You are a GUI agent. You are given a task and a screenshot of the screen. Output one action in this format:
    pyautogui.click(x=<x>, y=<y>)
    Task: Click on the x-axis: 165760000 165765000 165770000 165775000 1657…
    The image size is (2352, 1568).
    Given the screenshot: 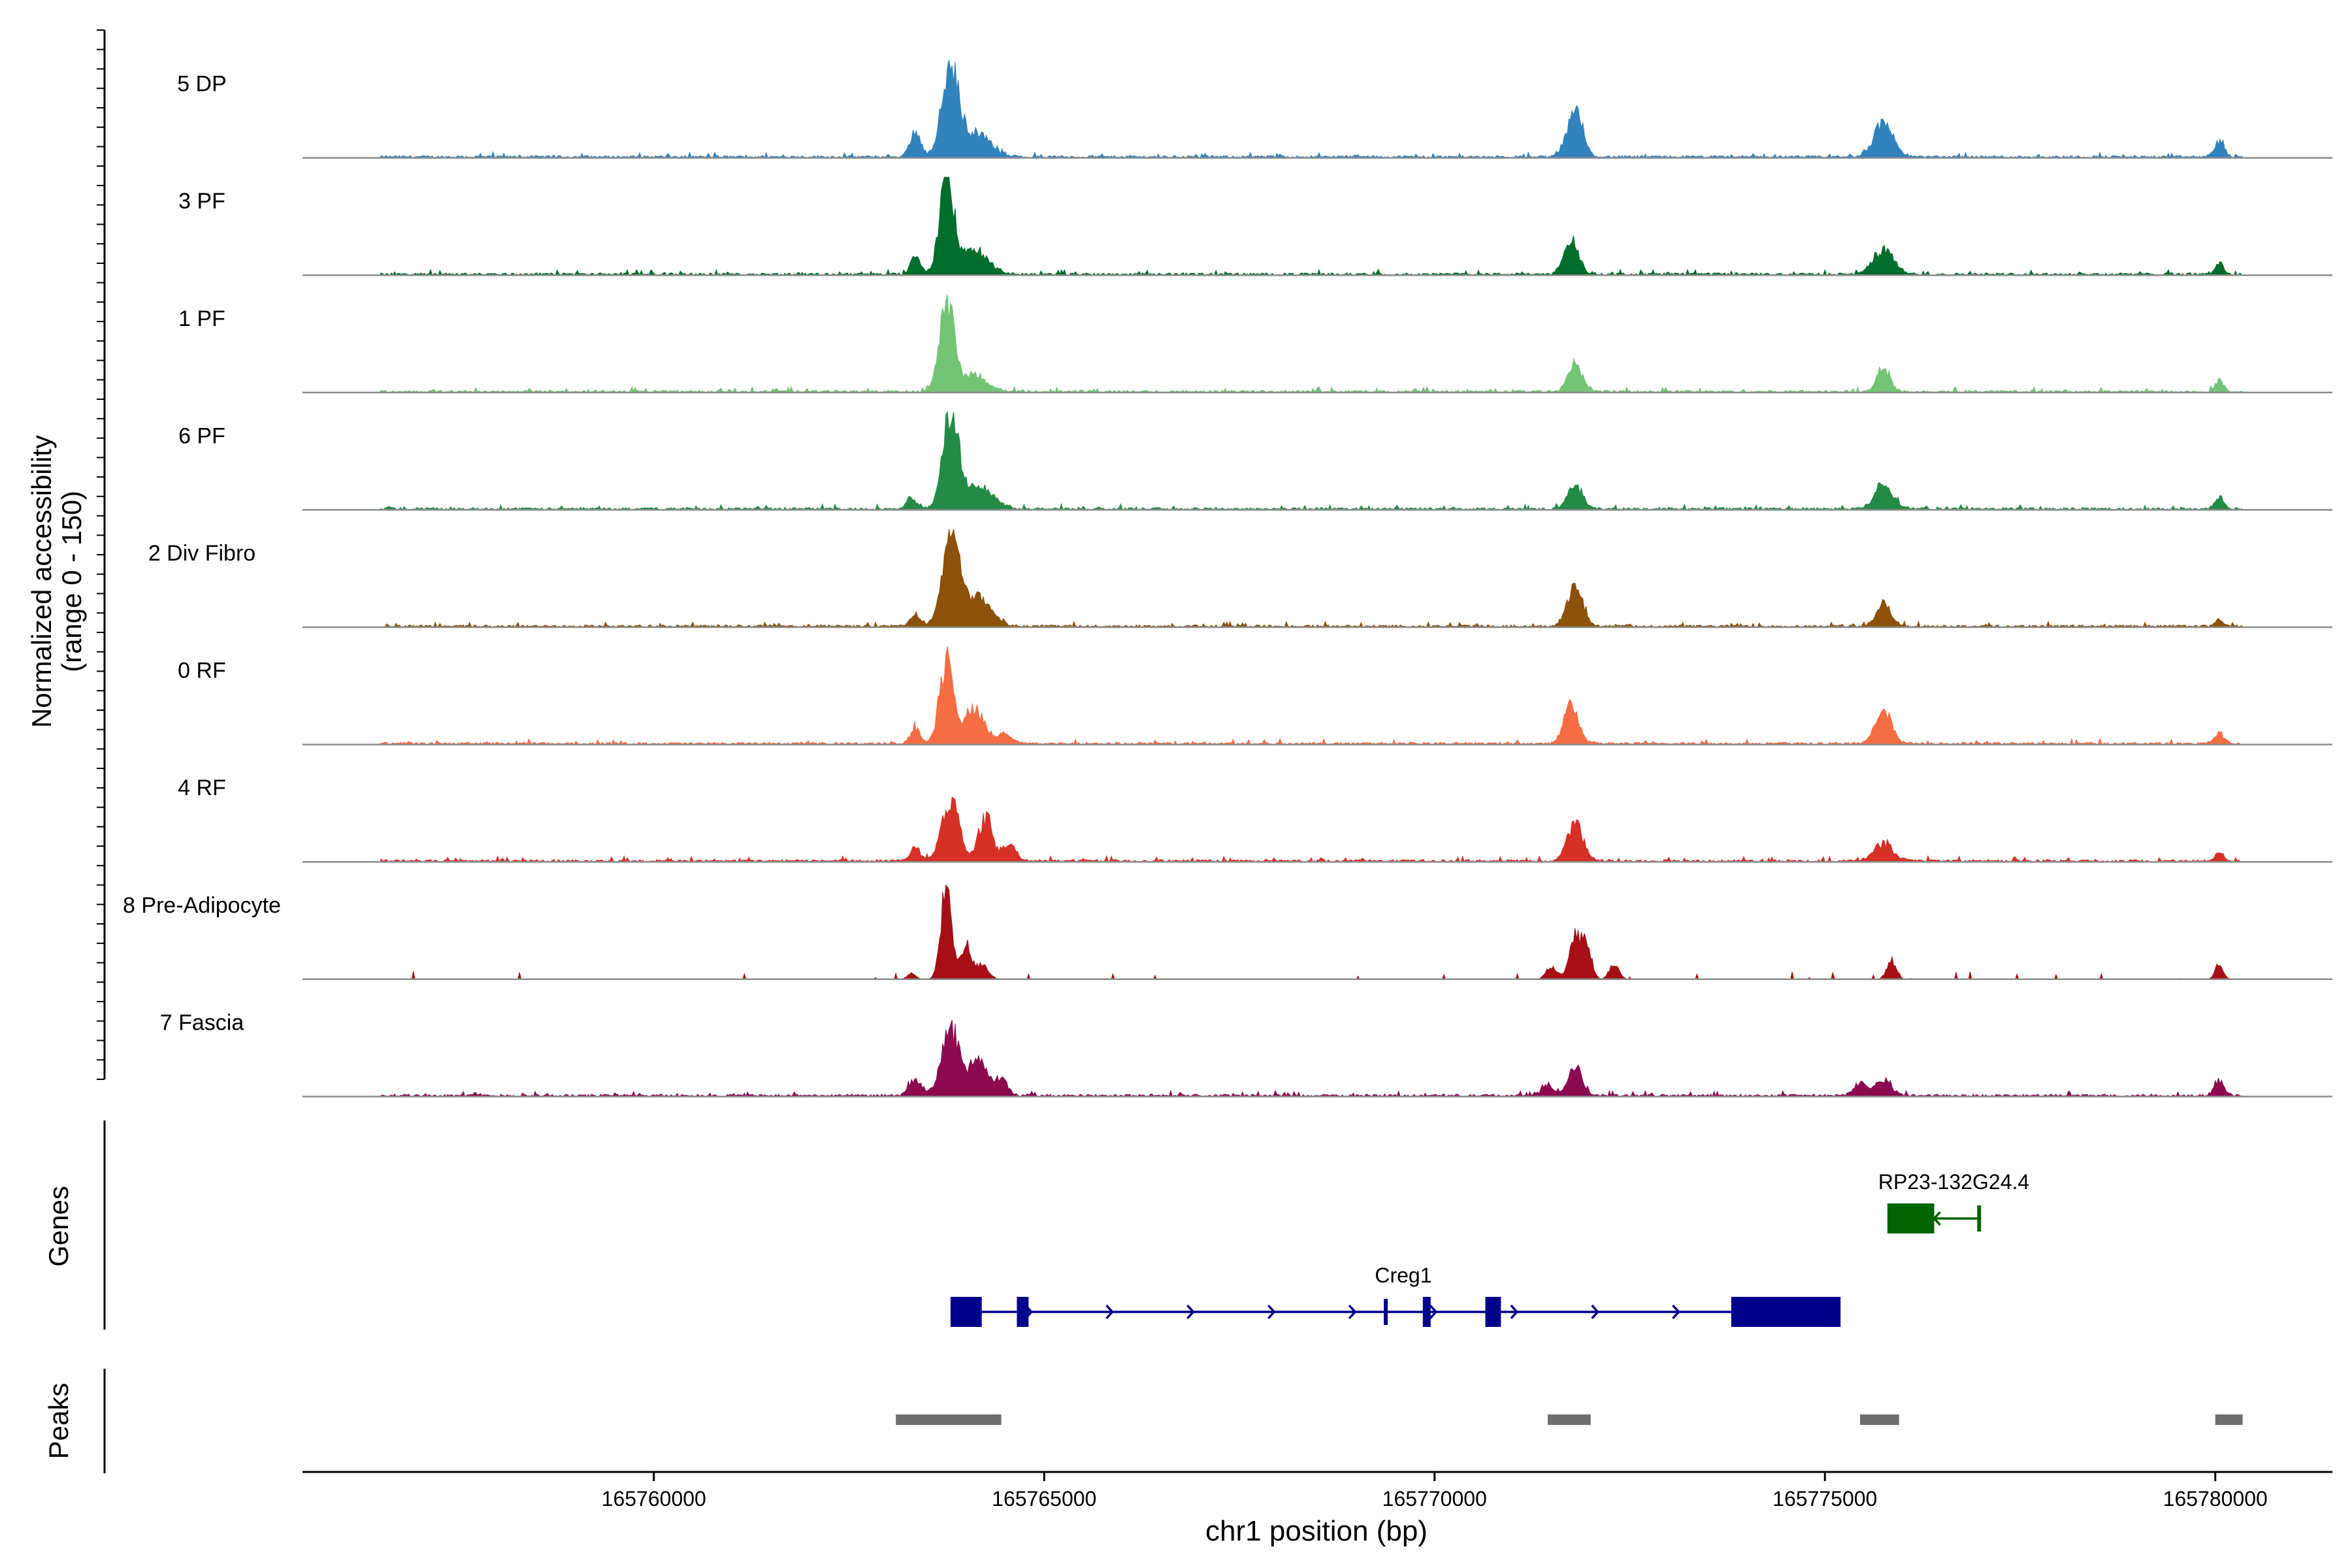 What is the action you would take?
    pyautogui.click(x=1317, y=1491)
    